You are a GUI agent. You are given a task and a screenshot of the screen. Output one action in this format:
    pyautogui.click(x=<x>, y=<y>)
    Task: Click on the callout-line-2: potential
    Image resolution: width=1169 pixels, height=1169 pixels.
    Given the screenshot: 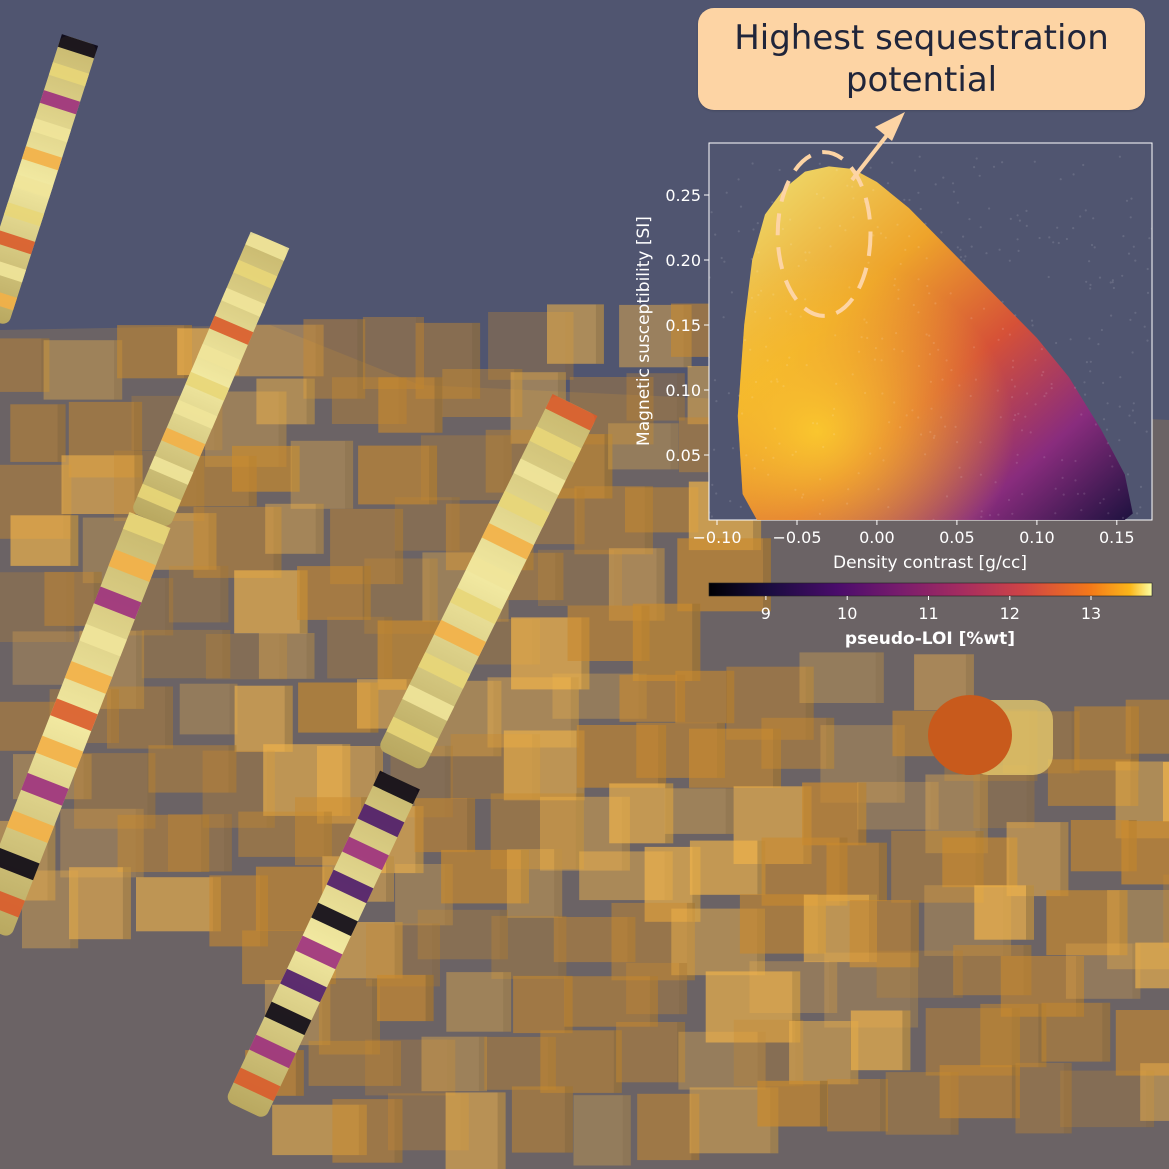 What is the action you would take?
    pyautogui.click(x=921, y=80)
    